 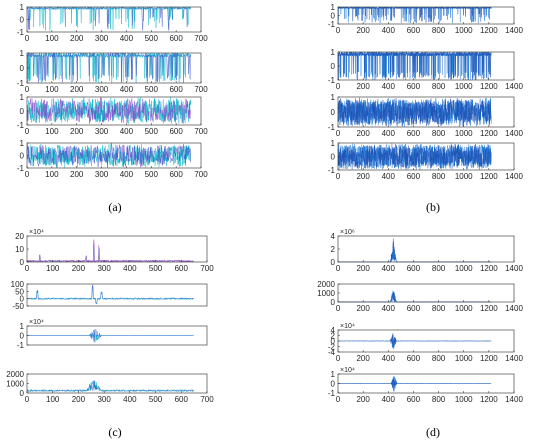 I want to click on panel-d-subplot-2-xtick-label: 600, so click(x=414, y=308).